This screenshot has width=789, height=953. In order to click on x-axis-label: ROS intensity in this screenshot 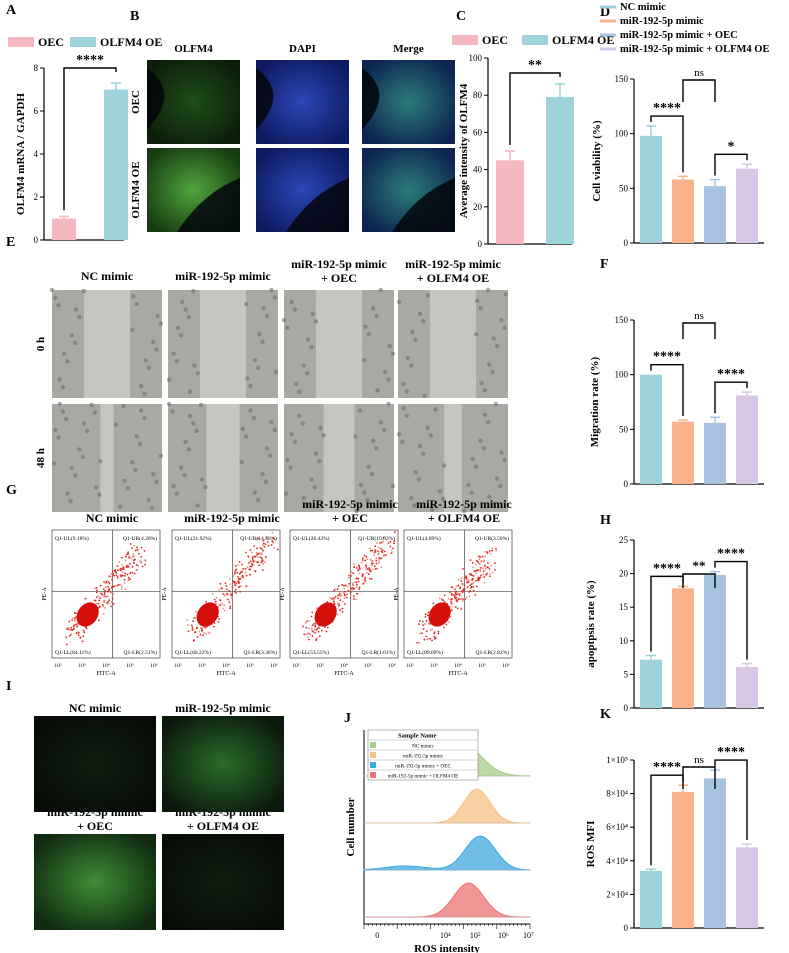, I will do `click(447, 948)`.